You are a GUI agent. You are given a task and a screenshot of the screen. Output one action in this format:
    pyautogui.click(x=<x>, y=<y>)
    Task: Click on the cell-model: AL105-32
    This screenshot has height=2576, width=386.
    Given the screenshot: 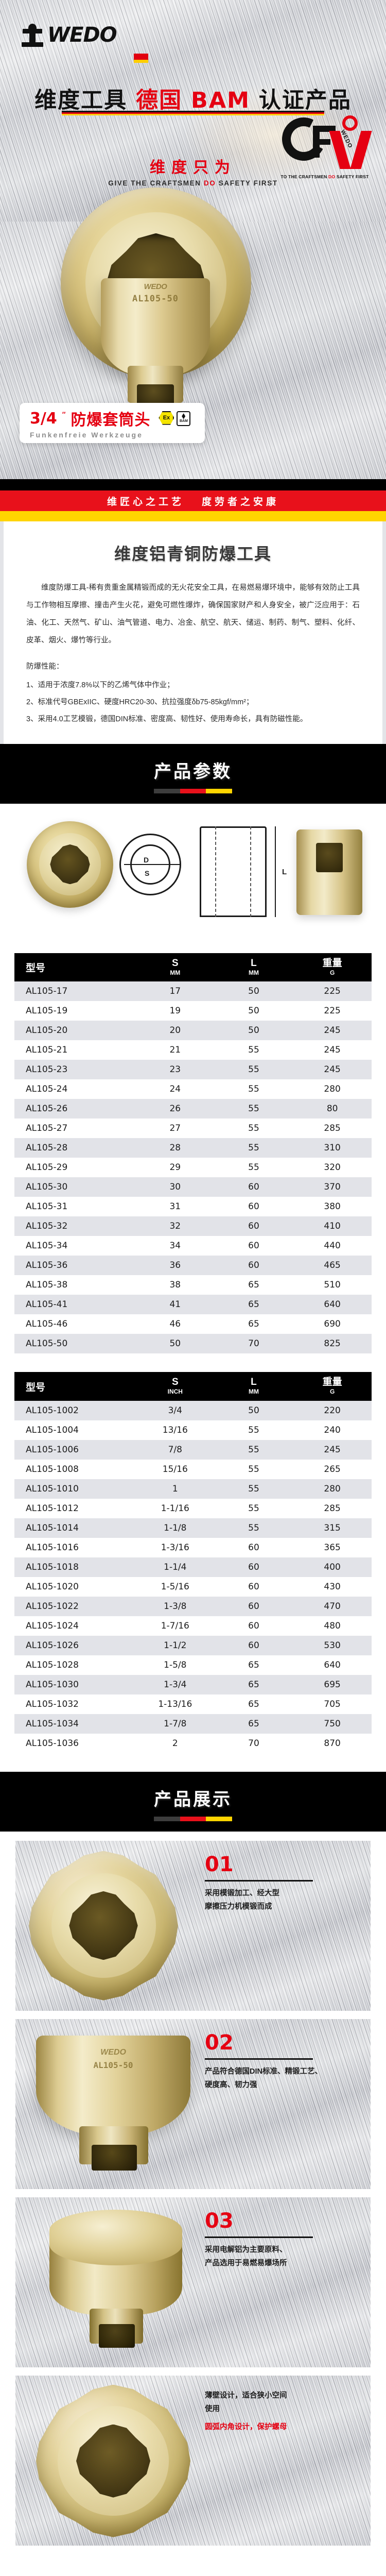 What is the action you would take?
    pyautogui.click(x=47, y=1226)
    